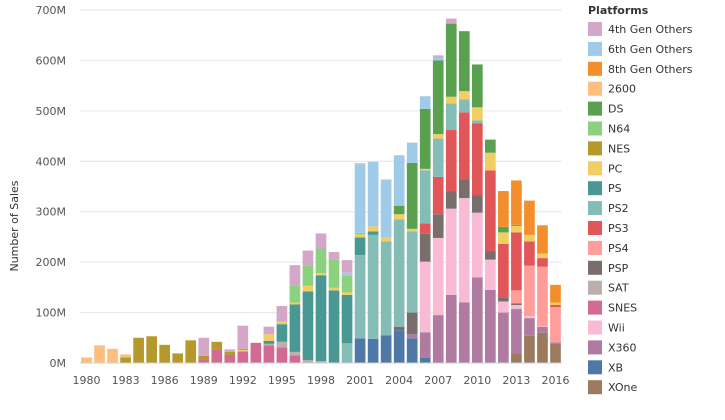 This screenshot has width=725, height=420. Describe the element at coordinates (542, 262) in the screenshot. I see `bar-segment-ps3-2015` at that location.